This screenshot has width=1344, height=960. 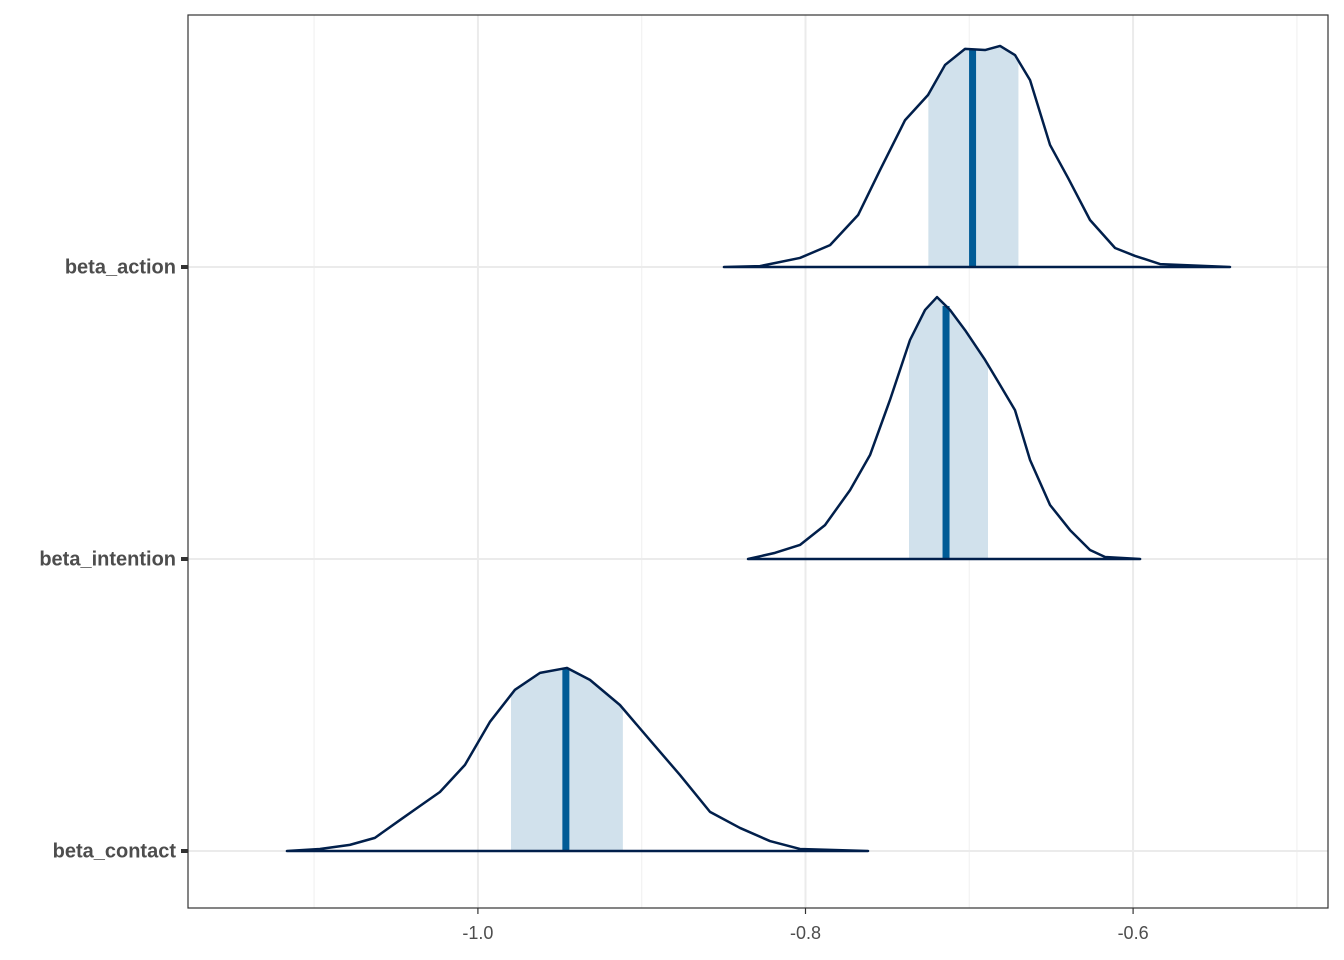 I want to click on y-tick-label: beta_contact, so click(x=115, y=851).